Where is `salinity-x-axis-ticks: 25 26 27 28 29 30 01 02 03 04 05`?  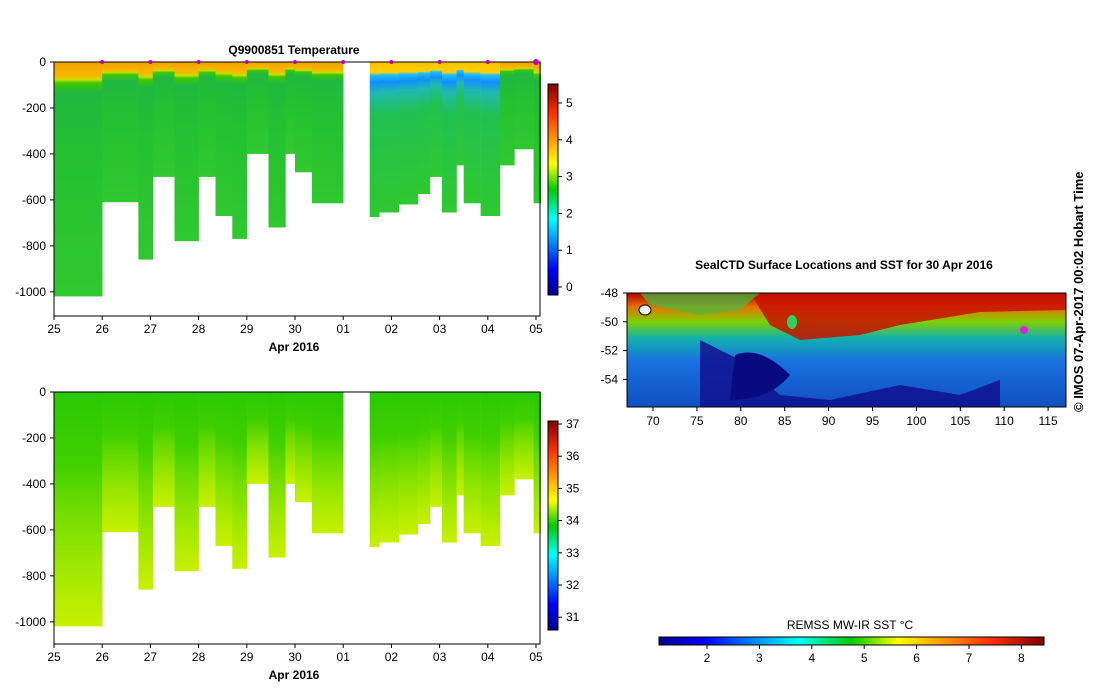
salinity-x-axis-ticks: 25 26 27 28 29 30 01 02 03 04 05 is located at coordinates (295, 654).